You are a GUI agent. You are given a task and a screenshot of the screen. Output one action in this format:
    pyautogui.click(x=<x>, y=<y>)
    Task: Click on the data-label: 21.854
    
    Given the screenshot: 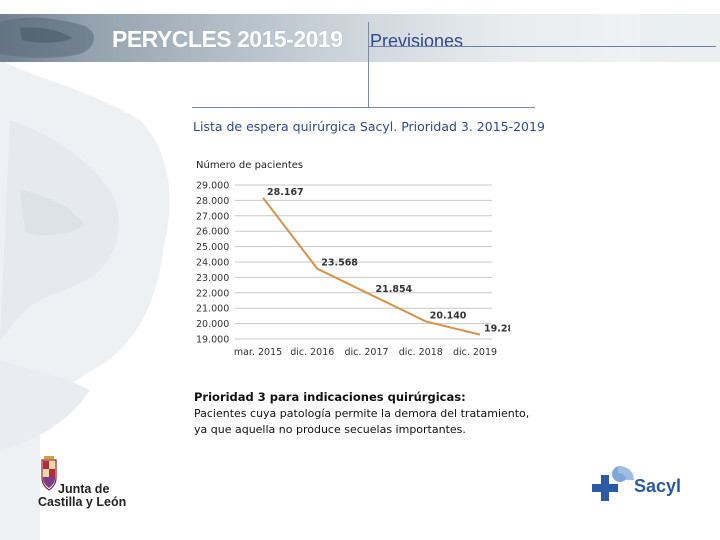 What is the action you would take?
    pyautogui.click(x=394, y=289)
    